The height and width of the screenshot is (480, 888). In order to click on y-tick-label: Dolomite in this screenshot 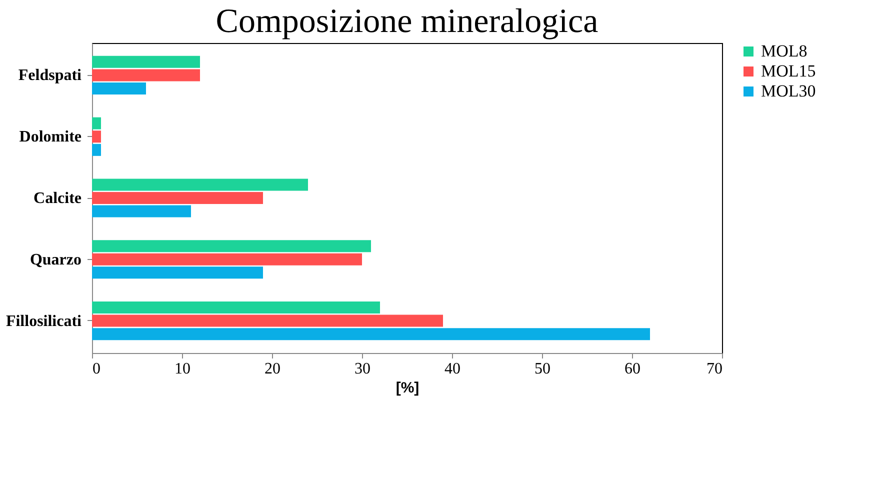, I will do `click(50, 137)`.